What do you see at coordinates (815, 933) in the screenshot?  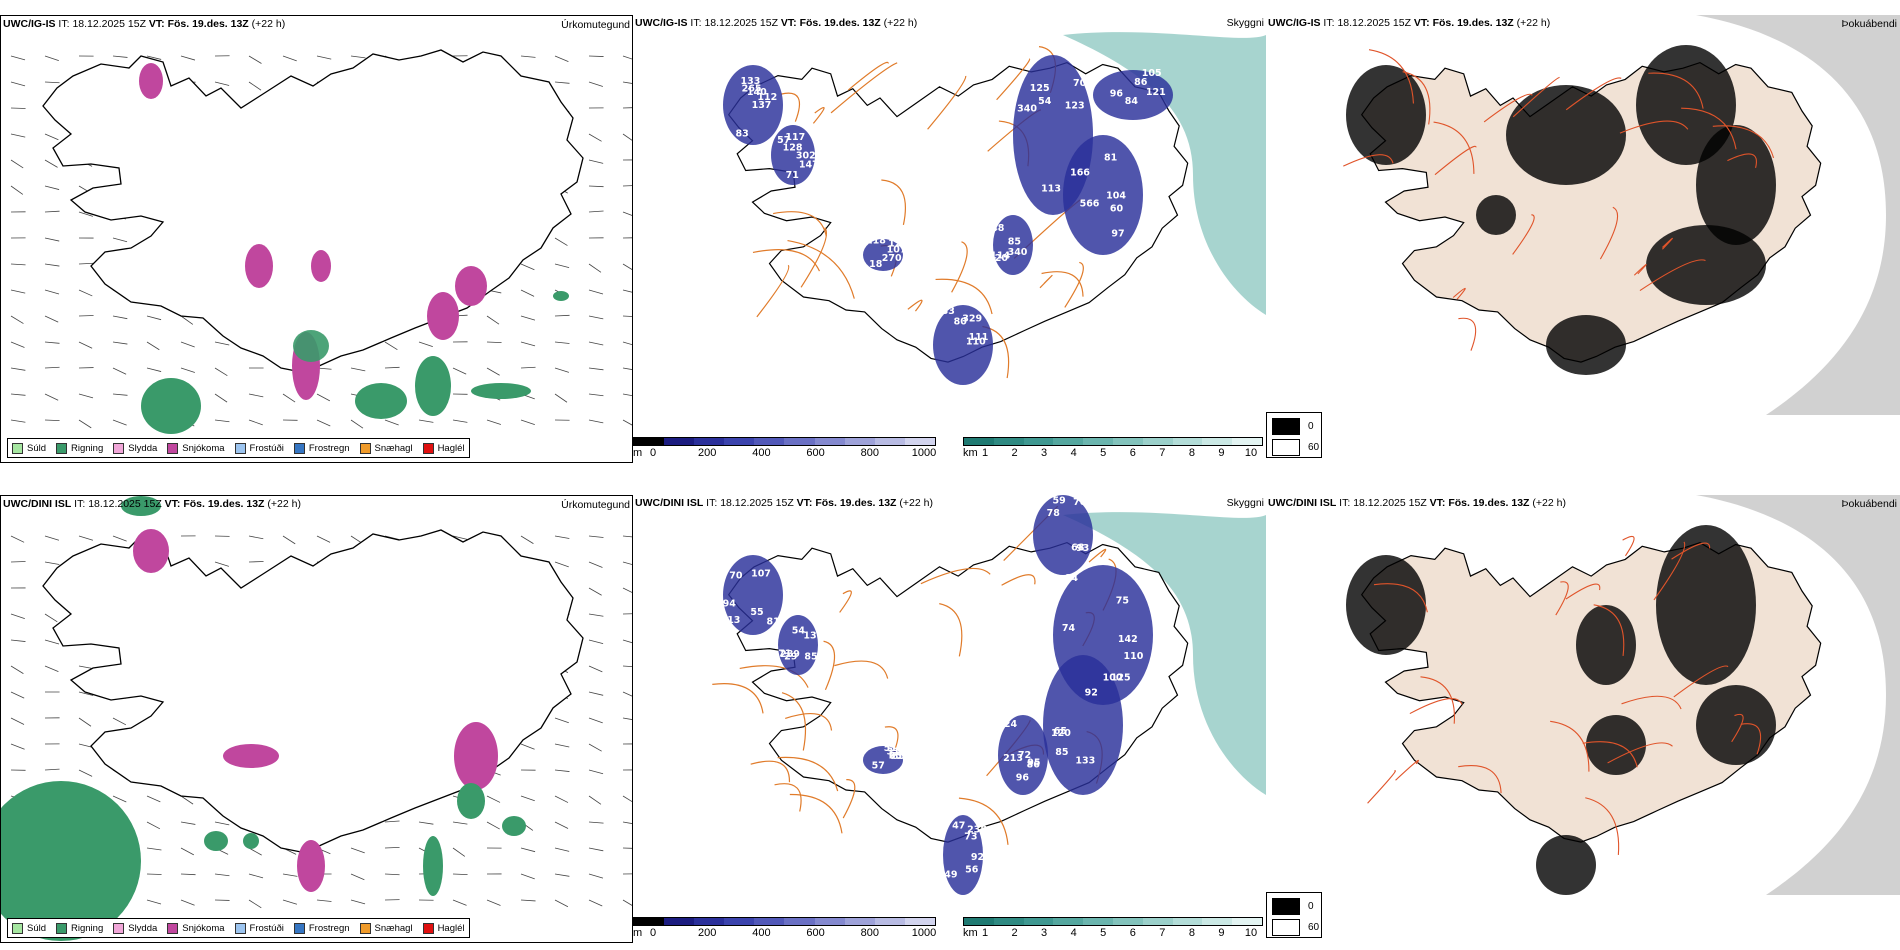 I see `colorbar-tick: 600` at bounding box center [815, 933].